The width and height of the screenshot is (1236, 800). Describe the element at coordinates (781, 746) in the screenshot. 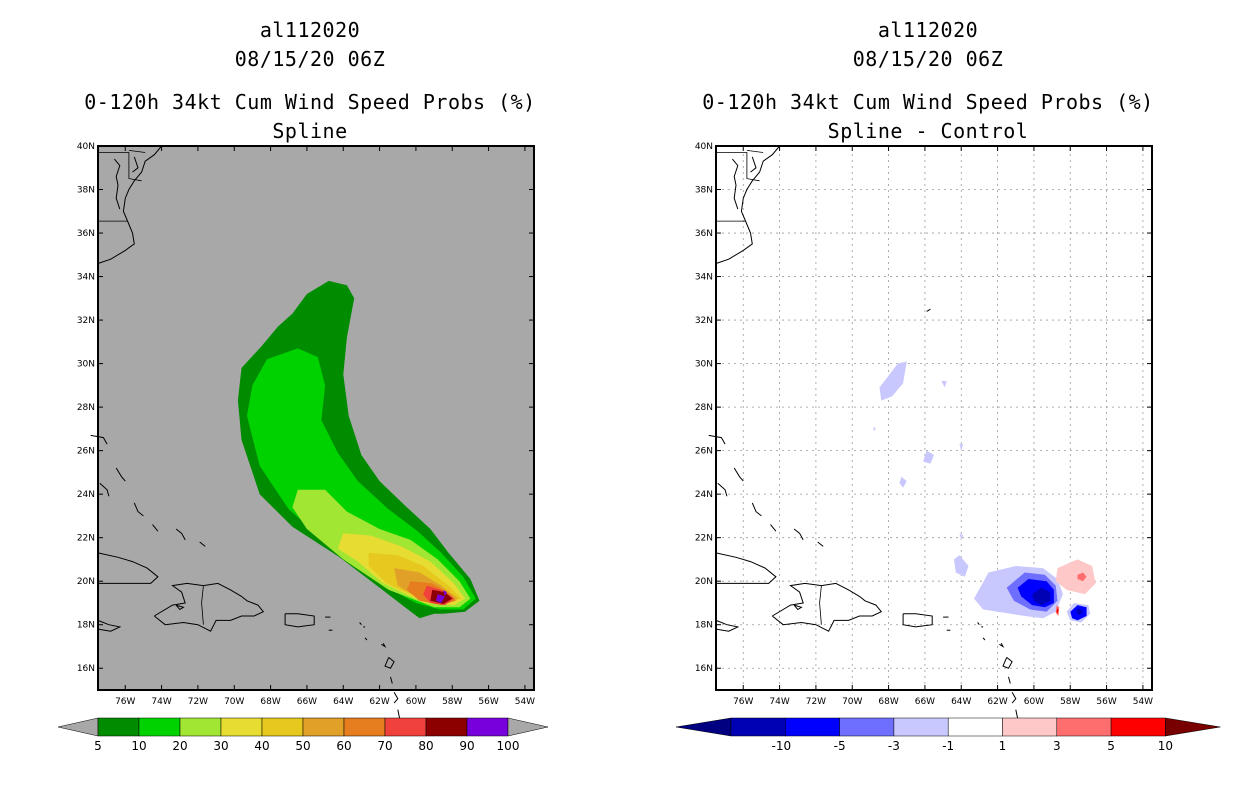

I see `colorbar-label: -10` at that location.